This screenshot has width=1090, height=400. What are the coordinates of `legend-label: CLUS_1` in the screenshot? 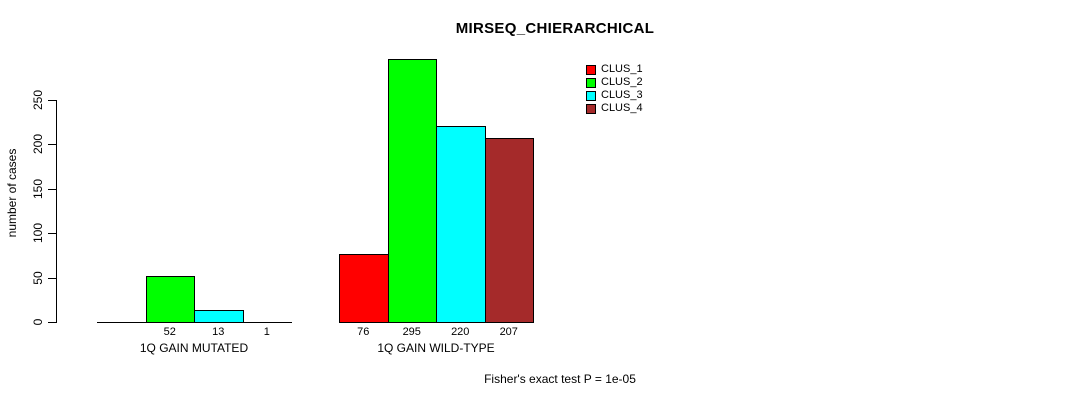 It's located at (622, 69).